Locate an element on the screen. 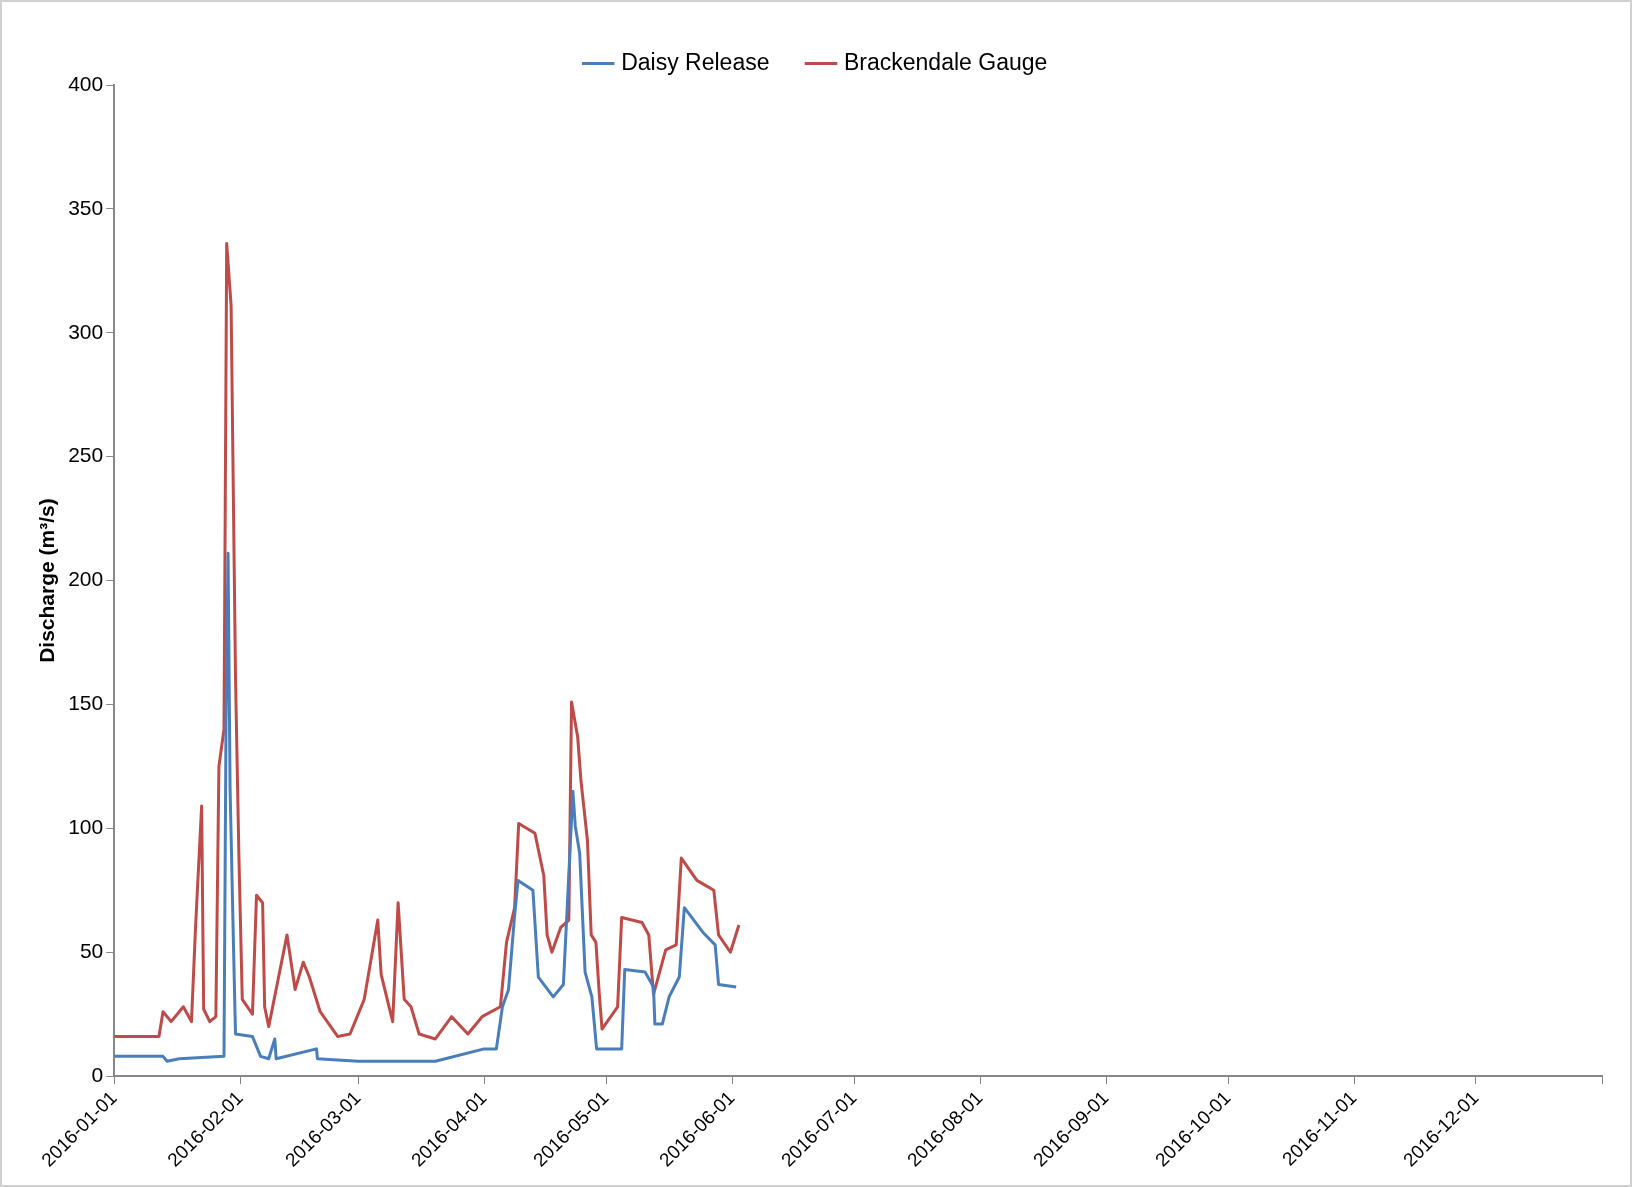 The image size is (1632, 1187). y-tick-label: 200 is located at coordinates (86, 579).